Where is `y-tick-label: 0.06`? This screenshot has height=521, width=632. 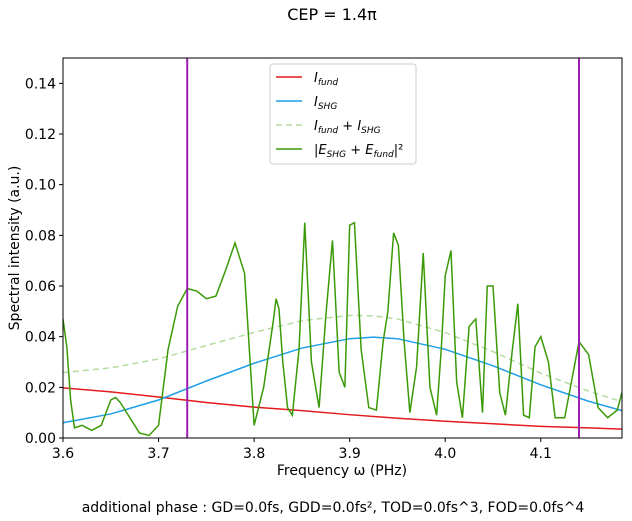
y-tick-label: 0.06 is located at coordinates (40, 287).